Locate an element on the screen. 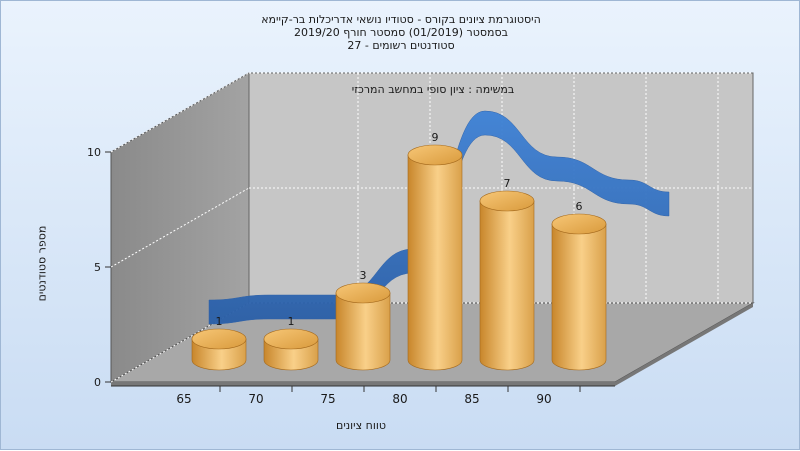 The image size is (800, 451). bar-2: 3 is located at coordinates (363, 320).